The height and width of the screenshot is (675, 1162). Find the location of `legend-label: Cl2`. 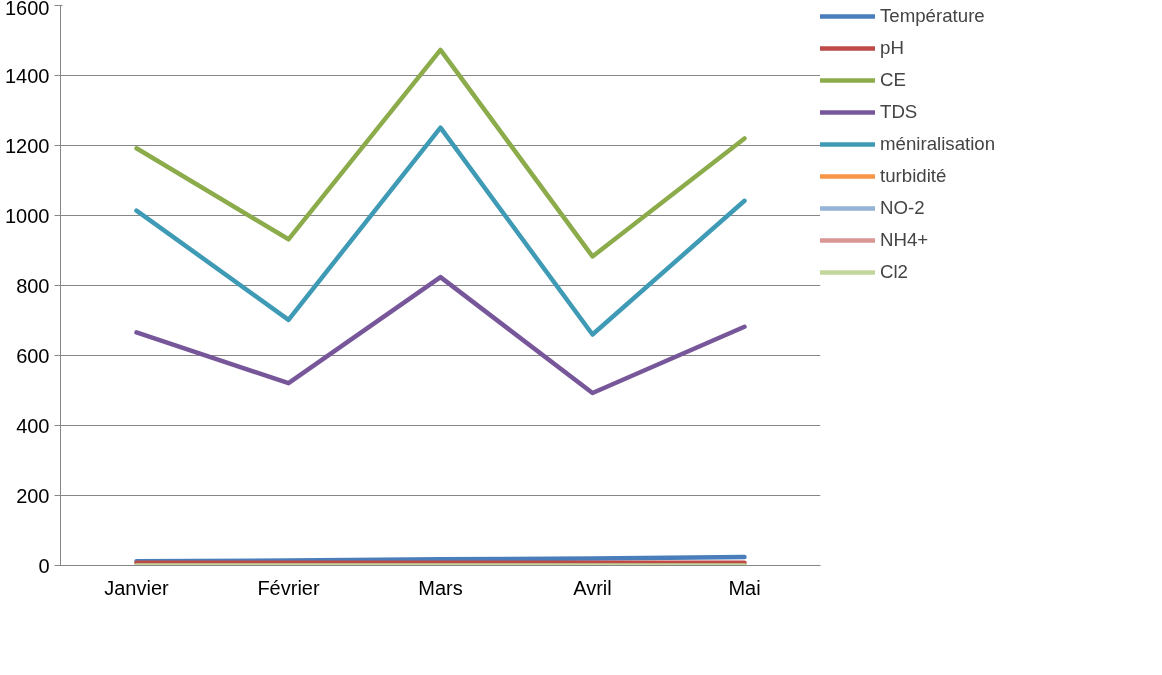

legend-label: Cl2 is located at coordinates (894, 272).